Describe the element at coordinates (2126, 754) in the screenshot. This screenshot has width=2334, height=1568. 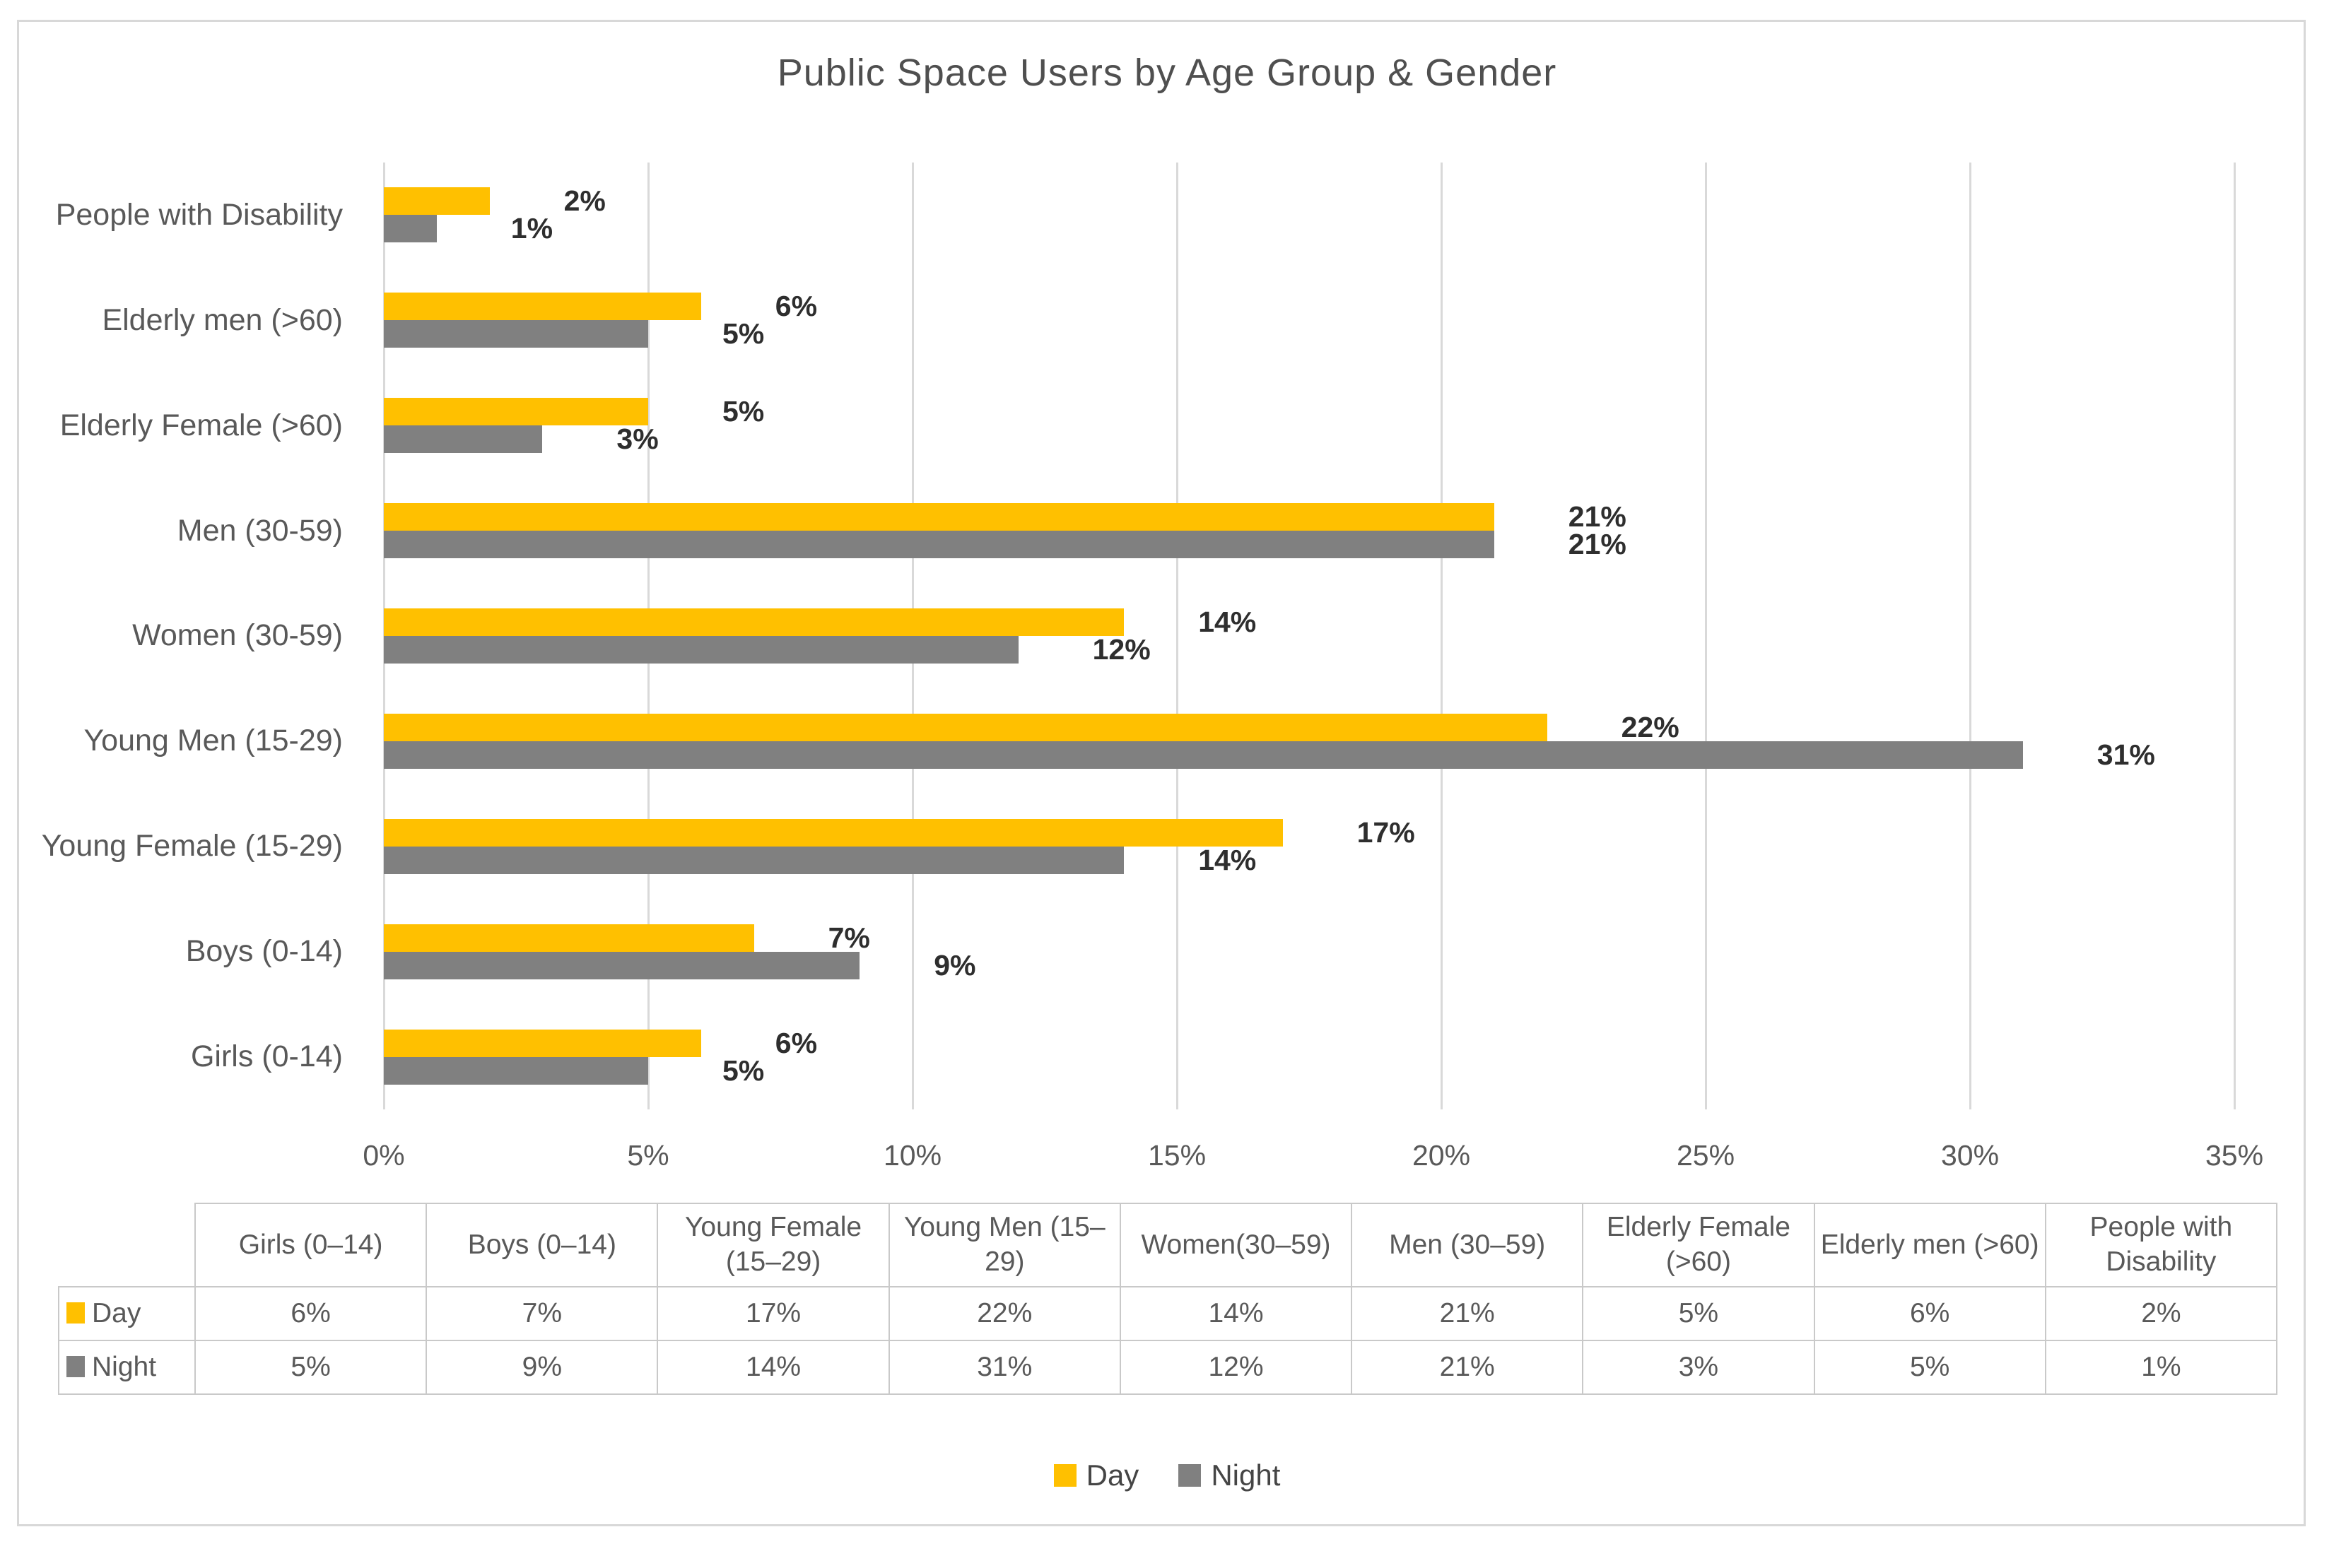
I see `night-value-label: 31%` at that location.